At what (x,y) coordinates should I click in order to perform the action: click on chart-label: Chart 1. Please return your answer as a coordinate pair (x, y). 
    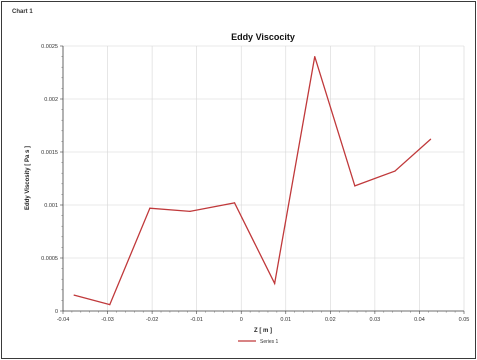
    Looking at the image, I should click on (22, 12).